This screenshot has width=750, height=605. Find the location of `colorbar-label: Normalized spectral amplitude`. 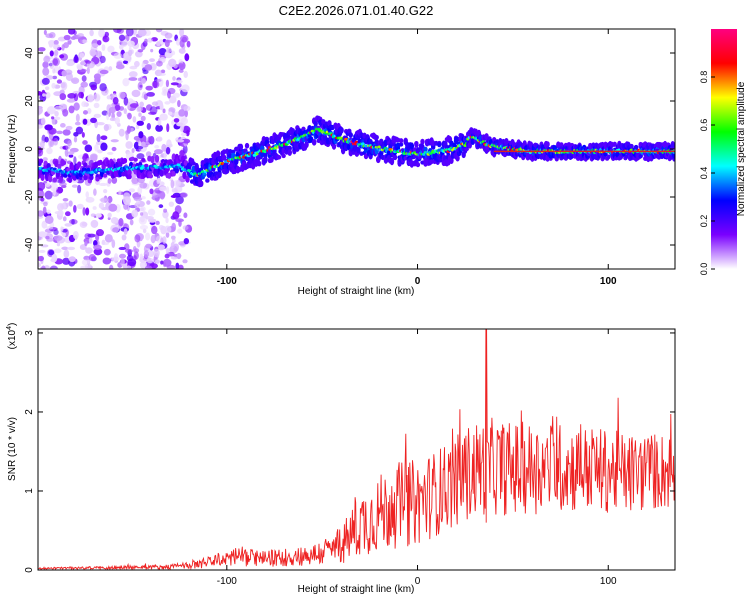

colorbar-label: Normalized spectral amplitude is located at coordinates (741, 148).